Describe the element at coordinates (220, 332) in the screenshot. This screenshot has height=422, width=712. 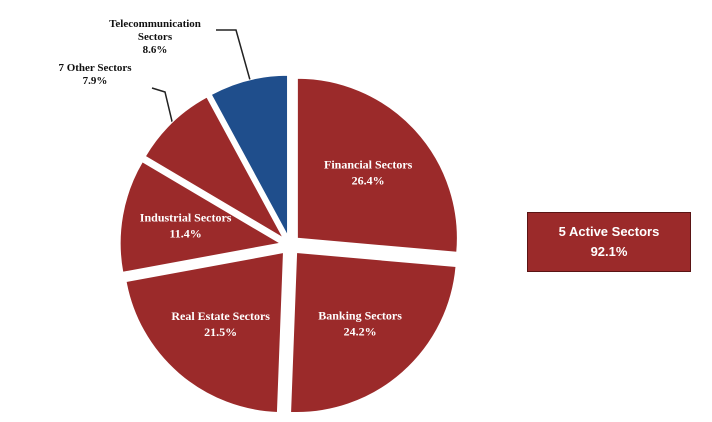
I see `slice-value: 21.5%` at that location.